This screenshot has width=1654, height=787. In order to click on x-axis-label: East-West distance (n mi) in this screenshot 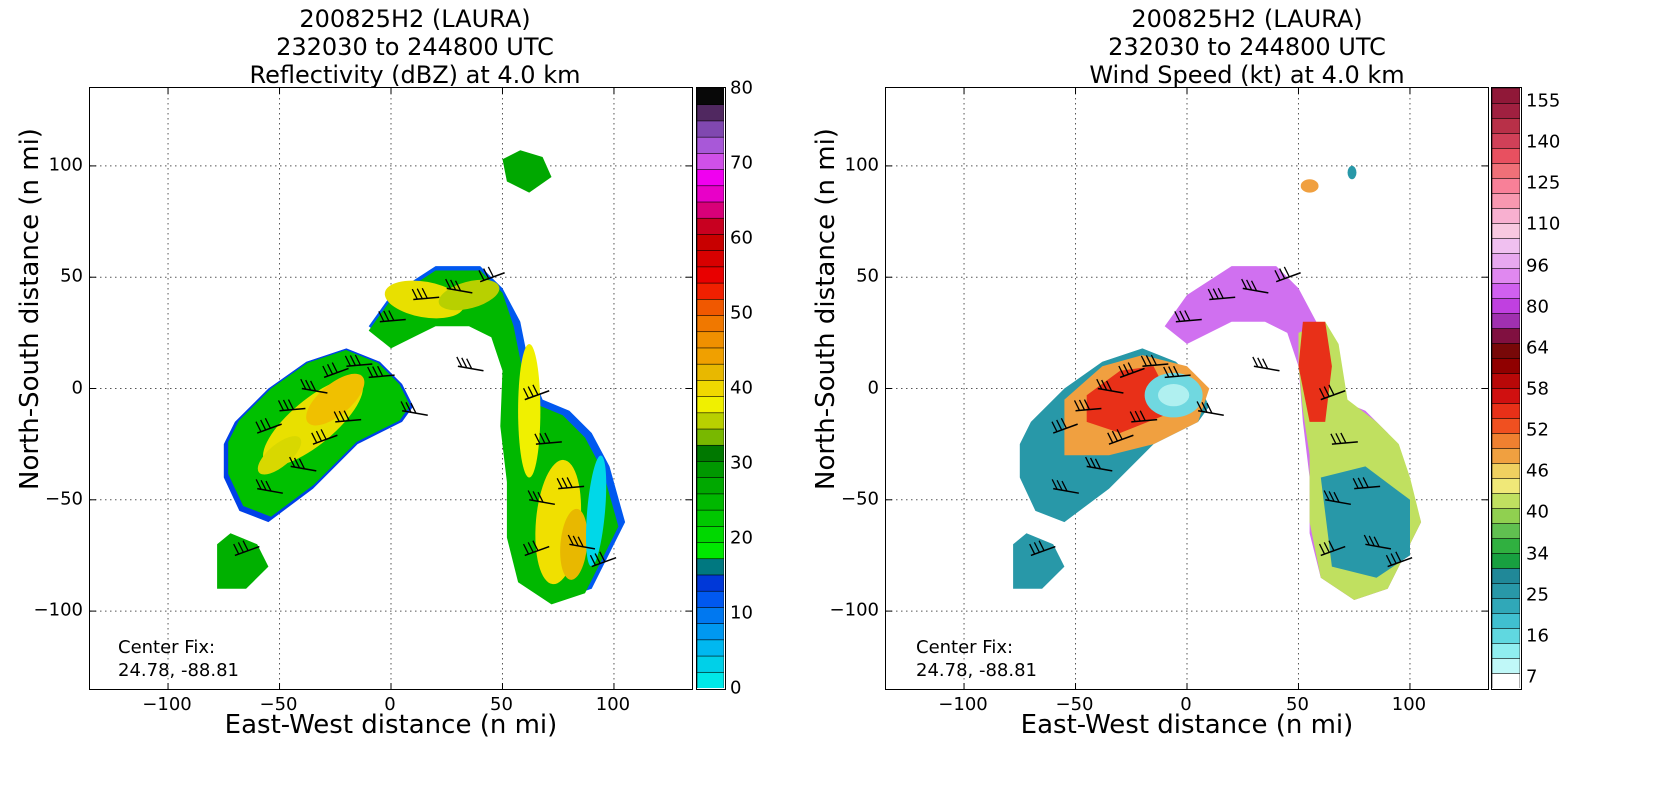, I will do `click(1187, 725)`.